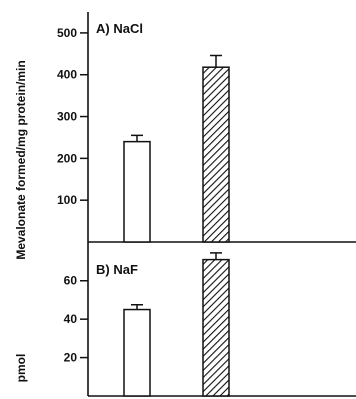  I want to click on panel-a-ytick-label-400: 400, so click(67, 75).